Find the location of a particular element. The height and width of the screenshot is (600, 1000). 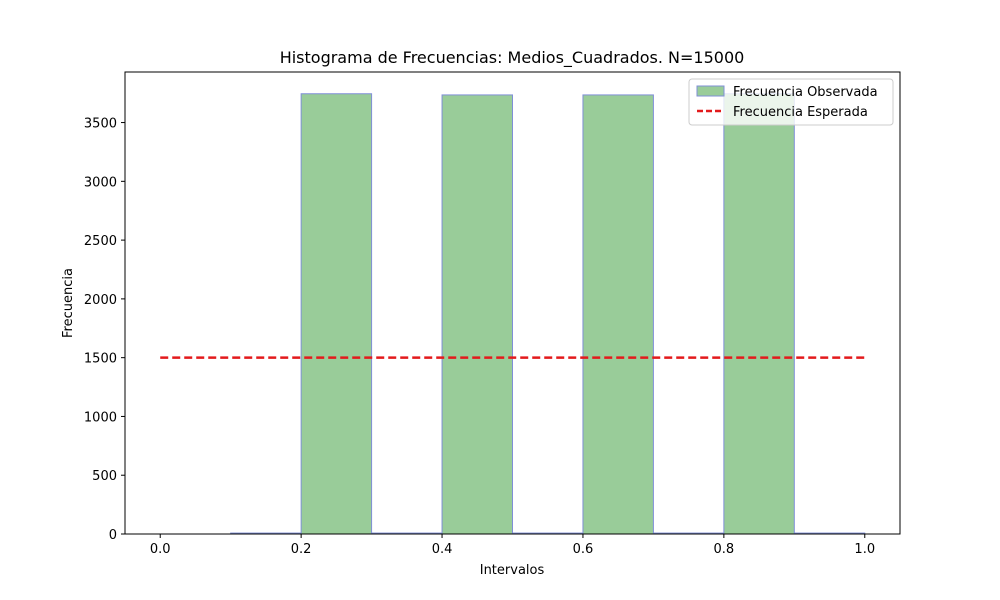

x-tick-label: 1.0 is located at coordinates (864, 549).